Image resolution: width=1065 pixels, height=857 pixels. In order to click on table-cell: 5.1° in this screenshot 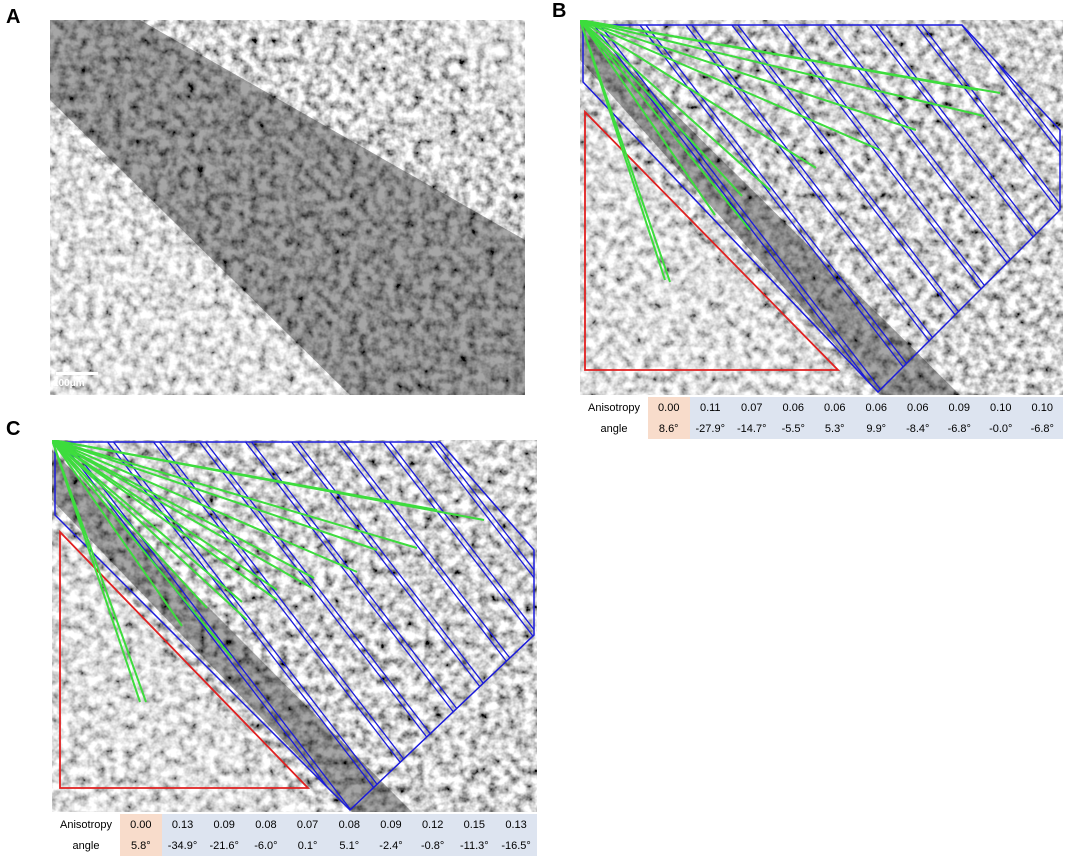, I will do `click(349, 845)`.